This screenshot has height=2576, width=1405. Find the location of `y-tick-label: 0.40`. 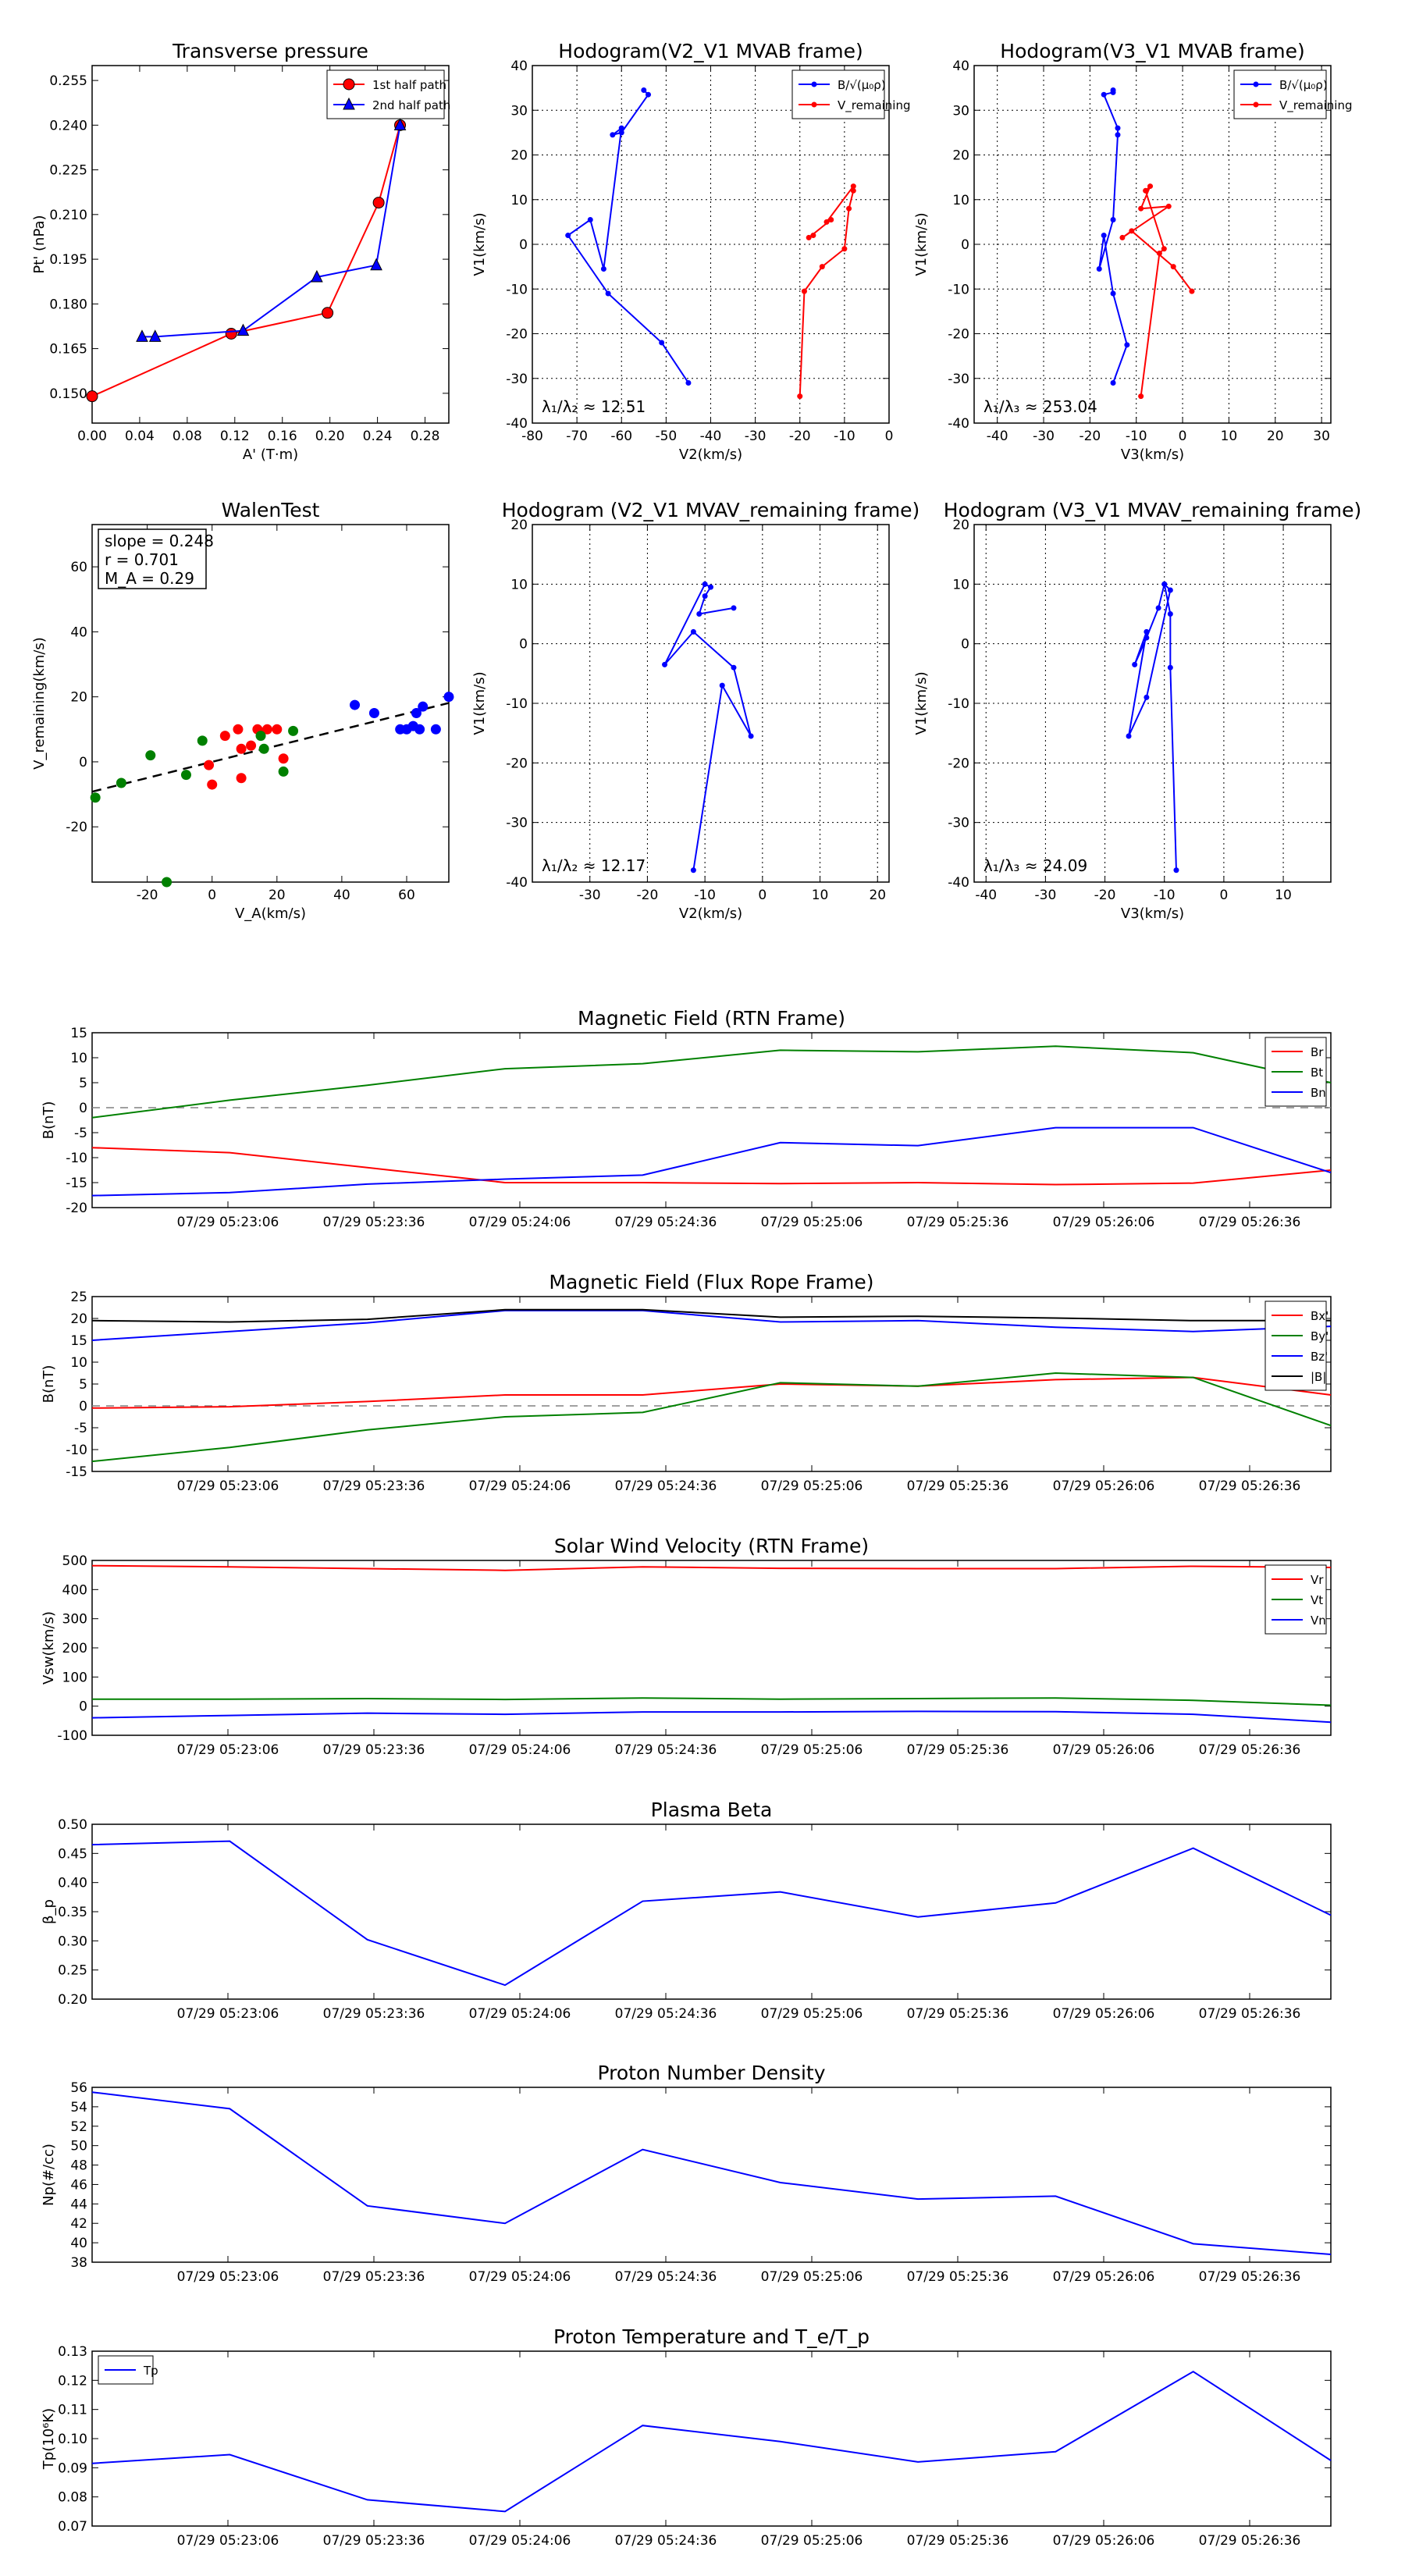

y-tick-label: 0.40 is located at coordinates (72, 1883).